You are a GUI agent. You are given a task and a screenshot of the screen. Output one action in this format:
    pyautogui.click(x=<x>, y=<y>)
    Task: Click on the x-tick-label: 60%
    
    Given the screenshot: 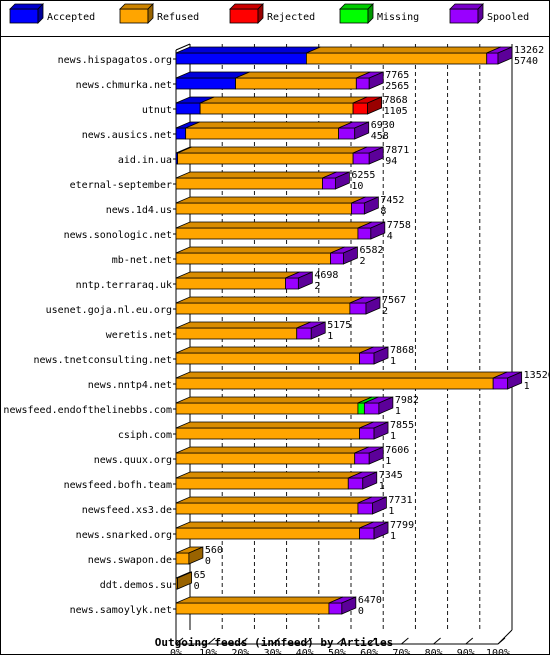 What is the action you would take?
    pyautogui.click(x=369, y=651)
    